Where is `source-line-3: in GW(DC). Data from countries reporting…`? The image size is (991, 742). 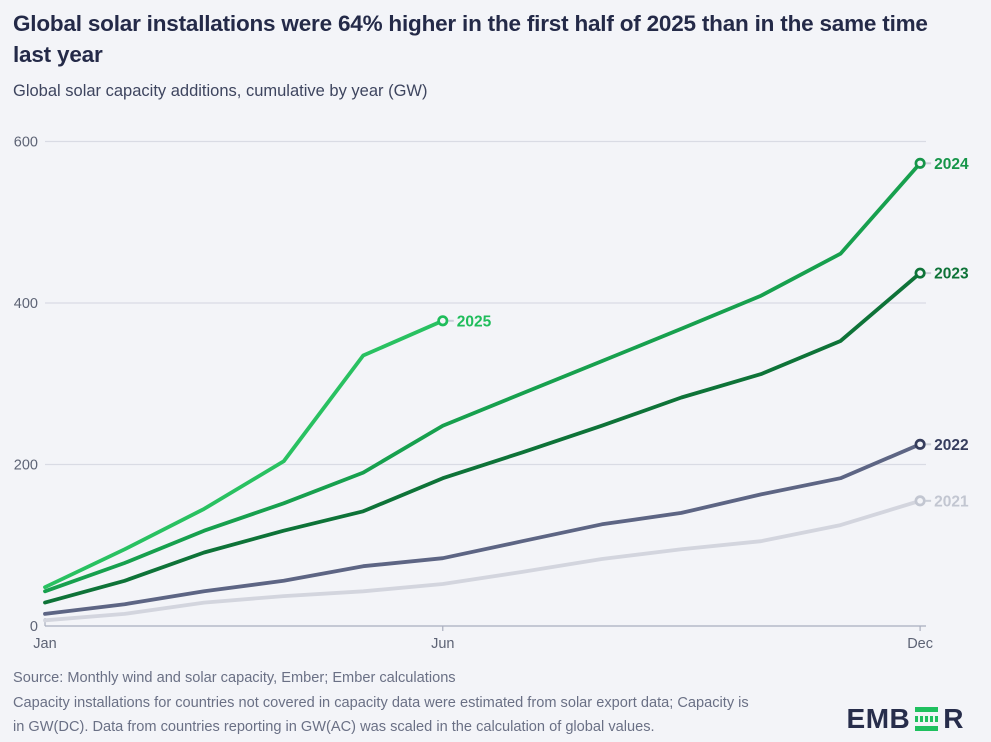 source-line-3: in GW(DC). Data from countries reporting… is located at coordinates (334, 727).